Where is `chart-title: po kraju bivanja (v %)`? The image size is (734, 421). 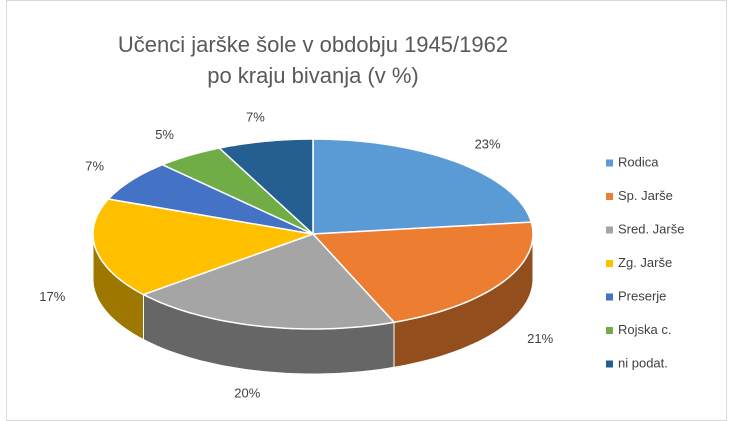
chart-title: po kraju bivanja (v %) is located at coordinates (313, 75).